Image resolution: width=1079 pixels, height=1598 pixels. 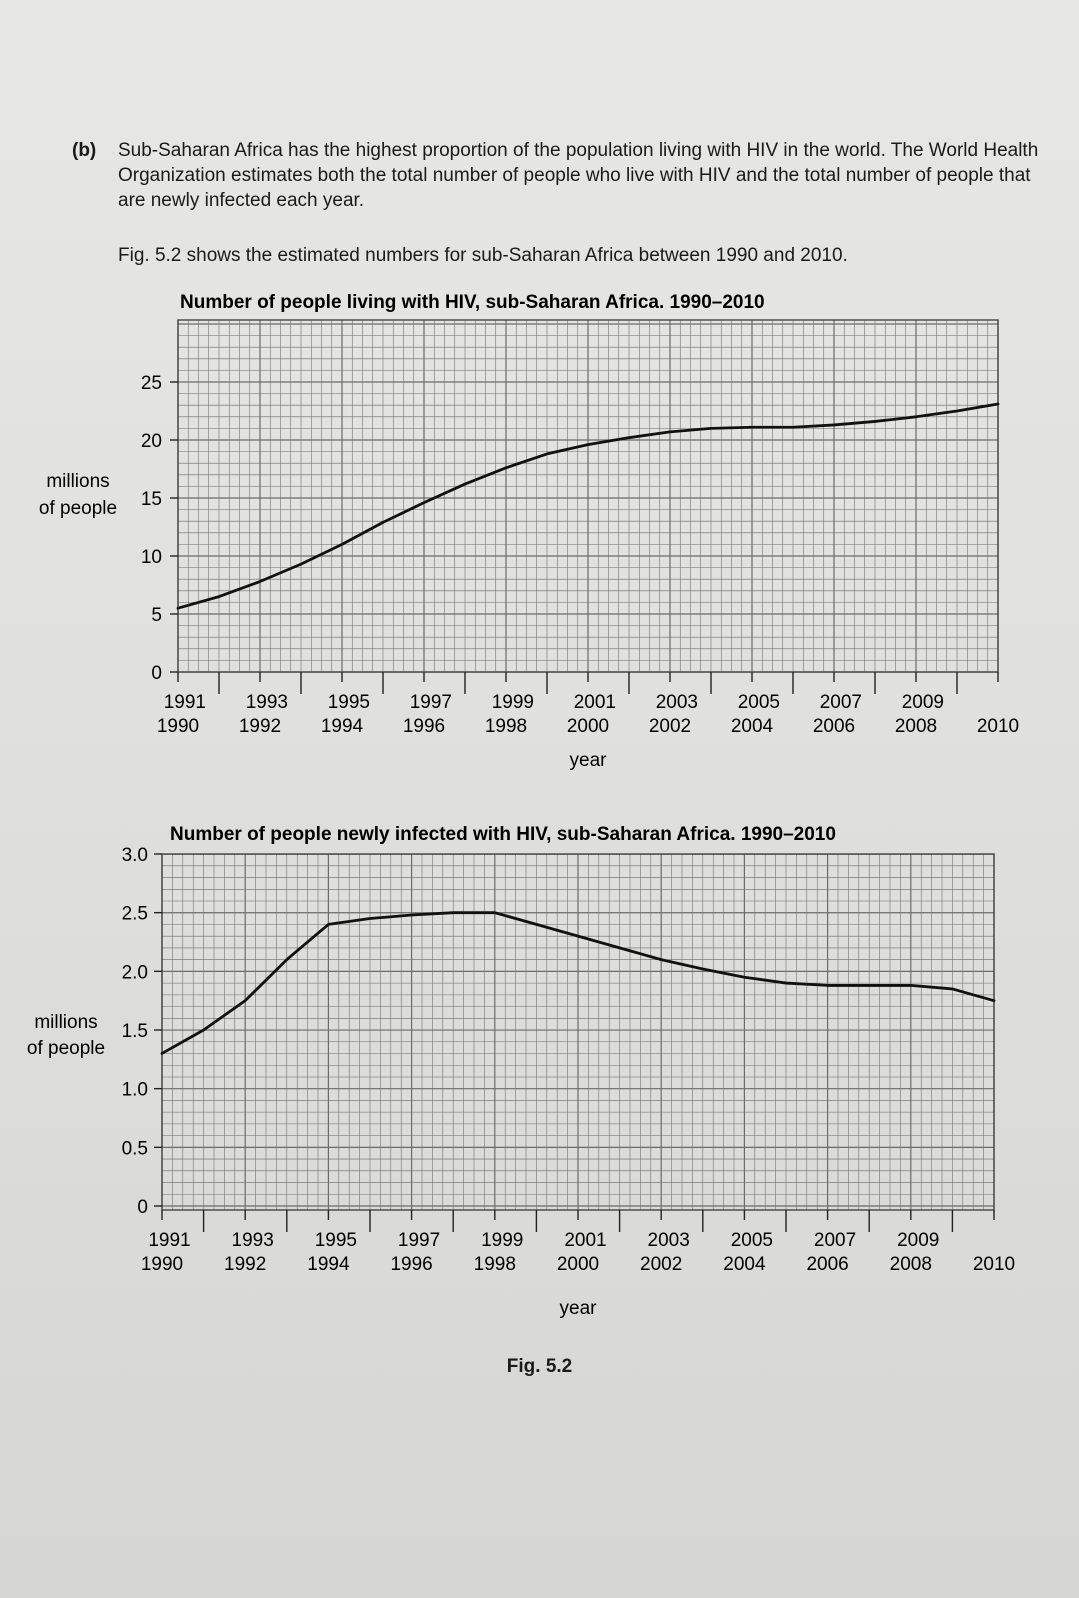 What do you see at coordinates (151, 557) in the screenshot?
I see `y-tick-label: 10` at bounding box center [151, 557].